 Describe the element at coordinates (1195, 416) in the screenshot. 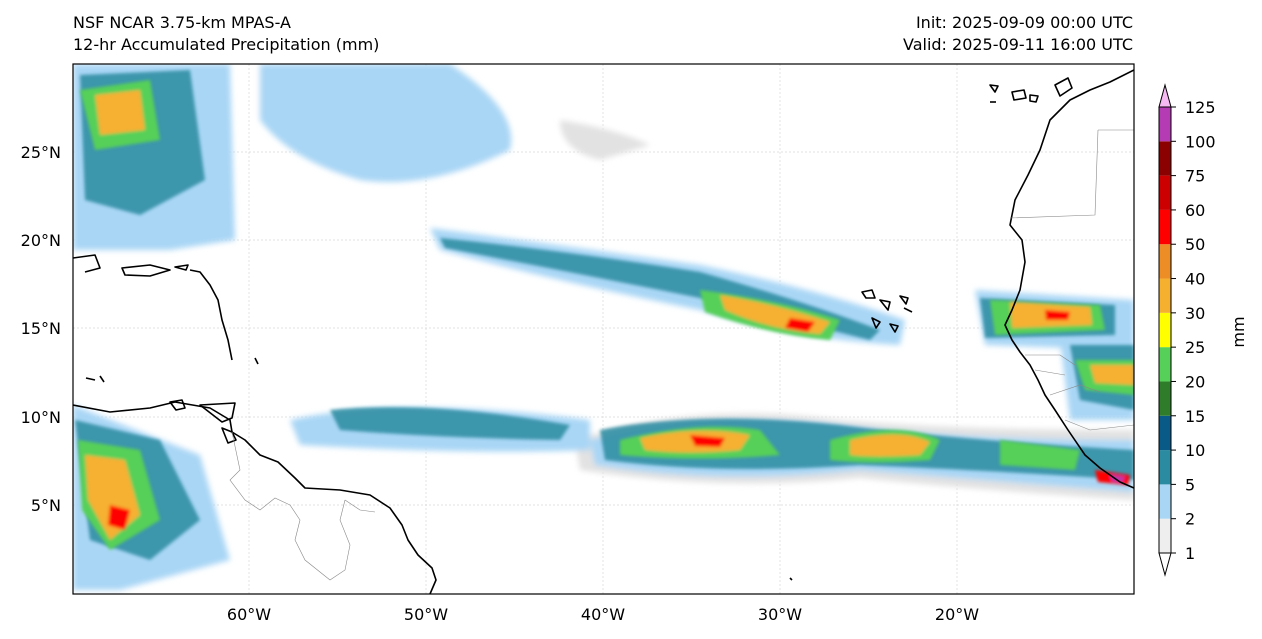

I see `colorbar-level-label: 15` at that location.